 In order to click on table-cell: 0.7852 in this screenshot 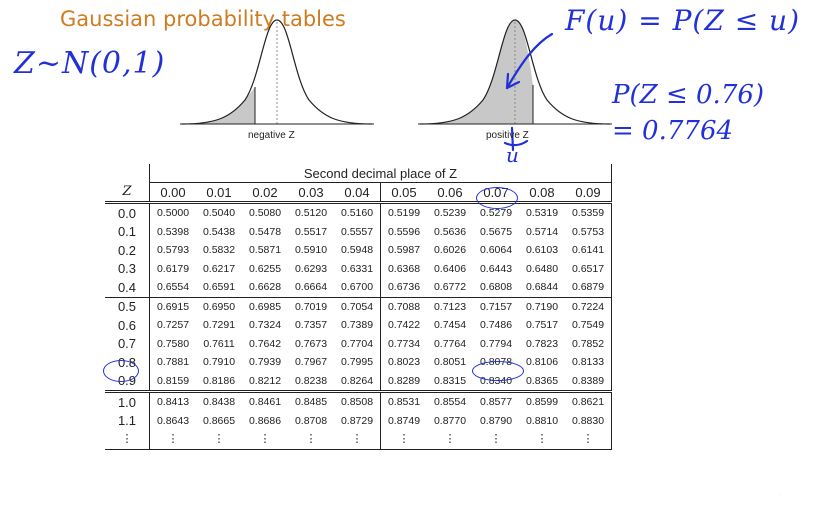, I will do `click(588, 343)`.